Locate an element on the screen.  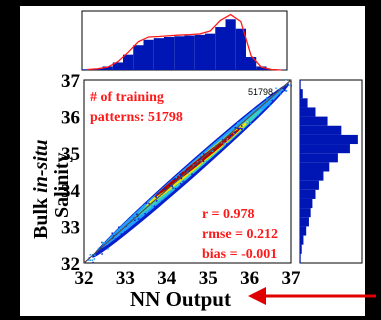
x-tick-label: 34 is located at coordinates (167, 278).